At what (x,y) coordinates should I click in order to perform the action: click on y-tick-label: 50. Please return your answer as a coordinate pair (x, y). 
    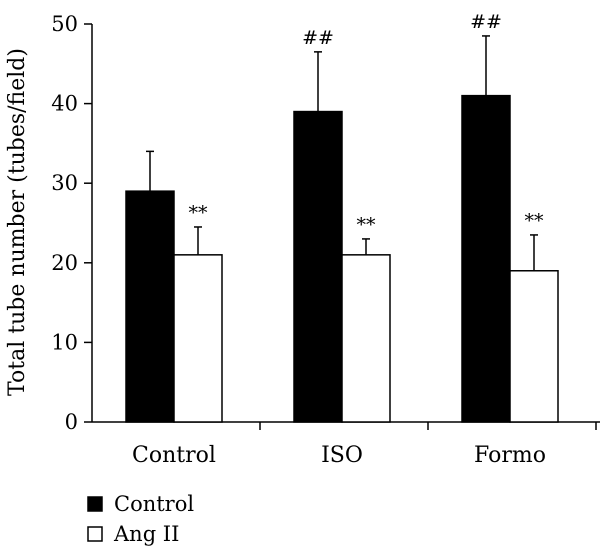
    Looking at the image, I should click on (64, 24).